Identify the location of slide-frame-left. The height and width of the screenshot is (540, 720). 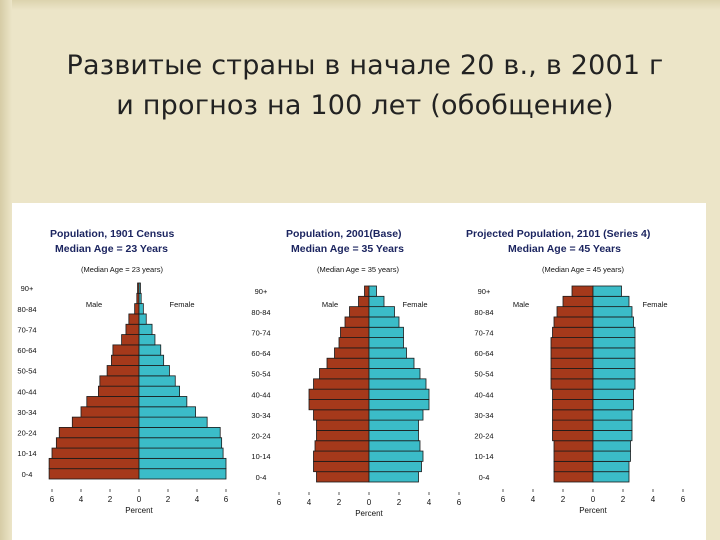
(6, 270).